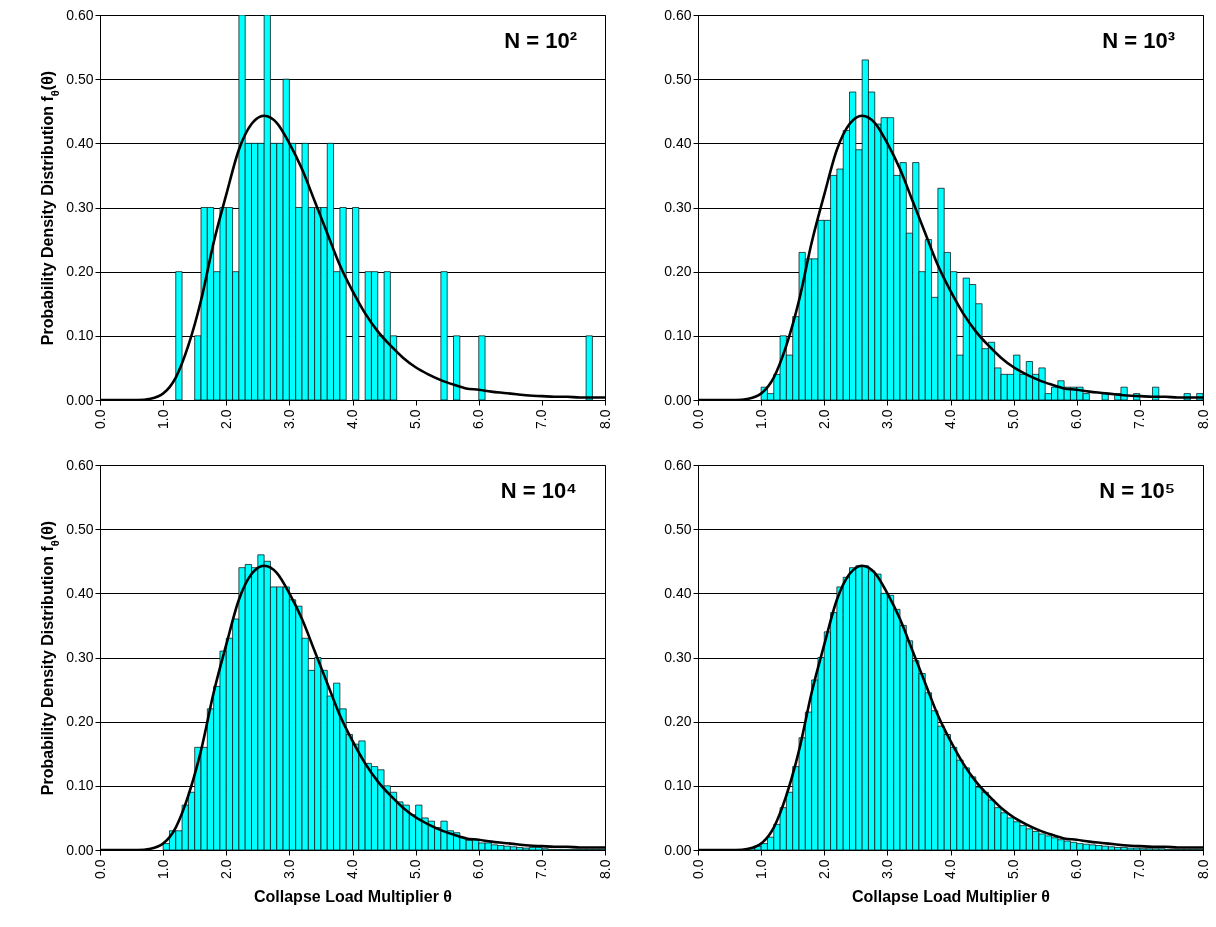 The height and width of the screenshot is (927, 1216). Describe the element at coordinates (540, 40) in the screenshot. I see `annotation: N = 10²` at that location.